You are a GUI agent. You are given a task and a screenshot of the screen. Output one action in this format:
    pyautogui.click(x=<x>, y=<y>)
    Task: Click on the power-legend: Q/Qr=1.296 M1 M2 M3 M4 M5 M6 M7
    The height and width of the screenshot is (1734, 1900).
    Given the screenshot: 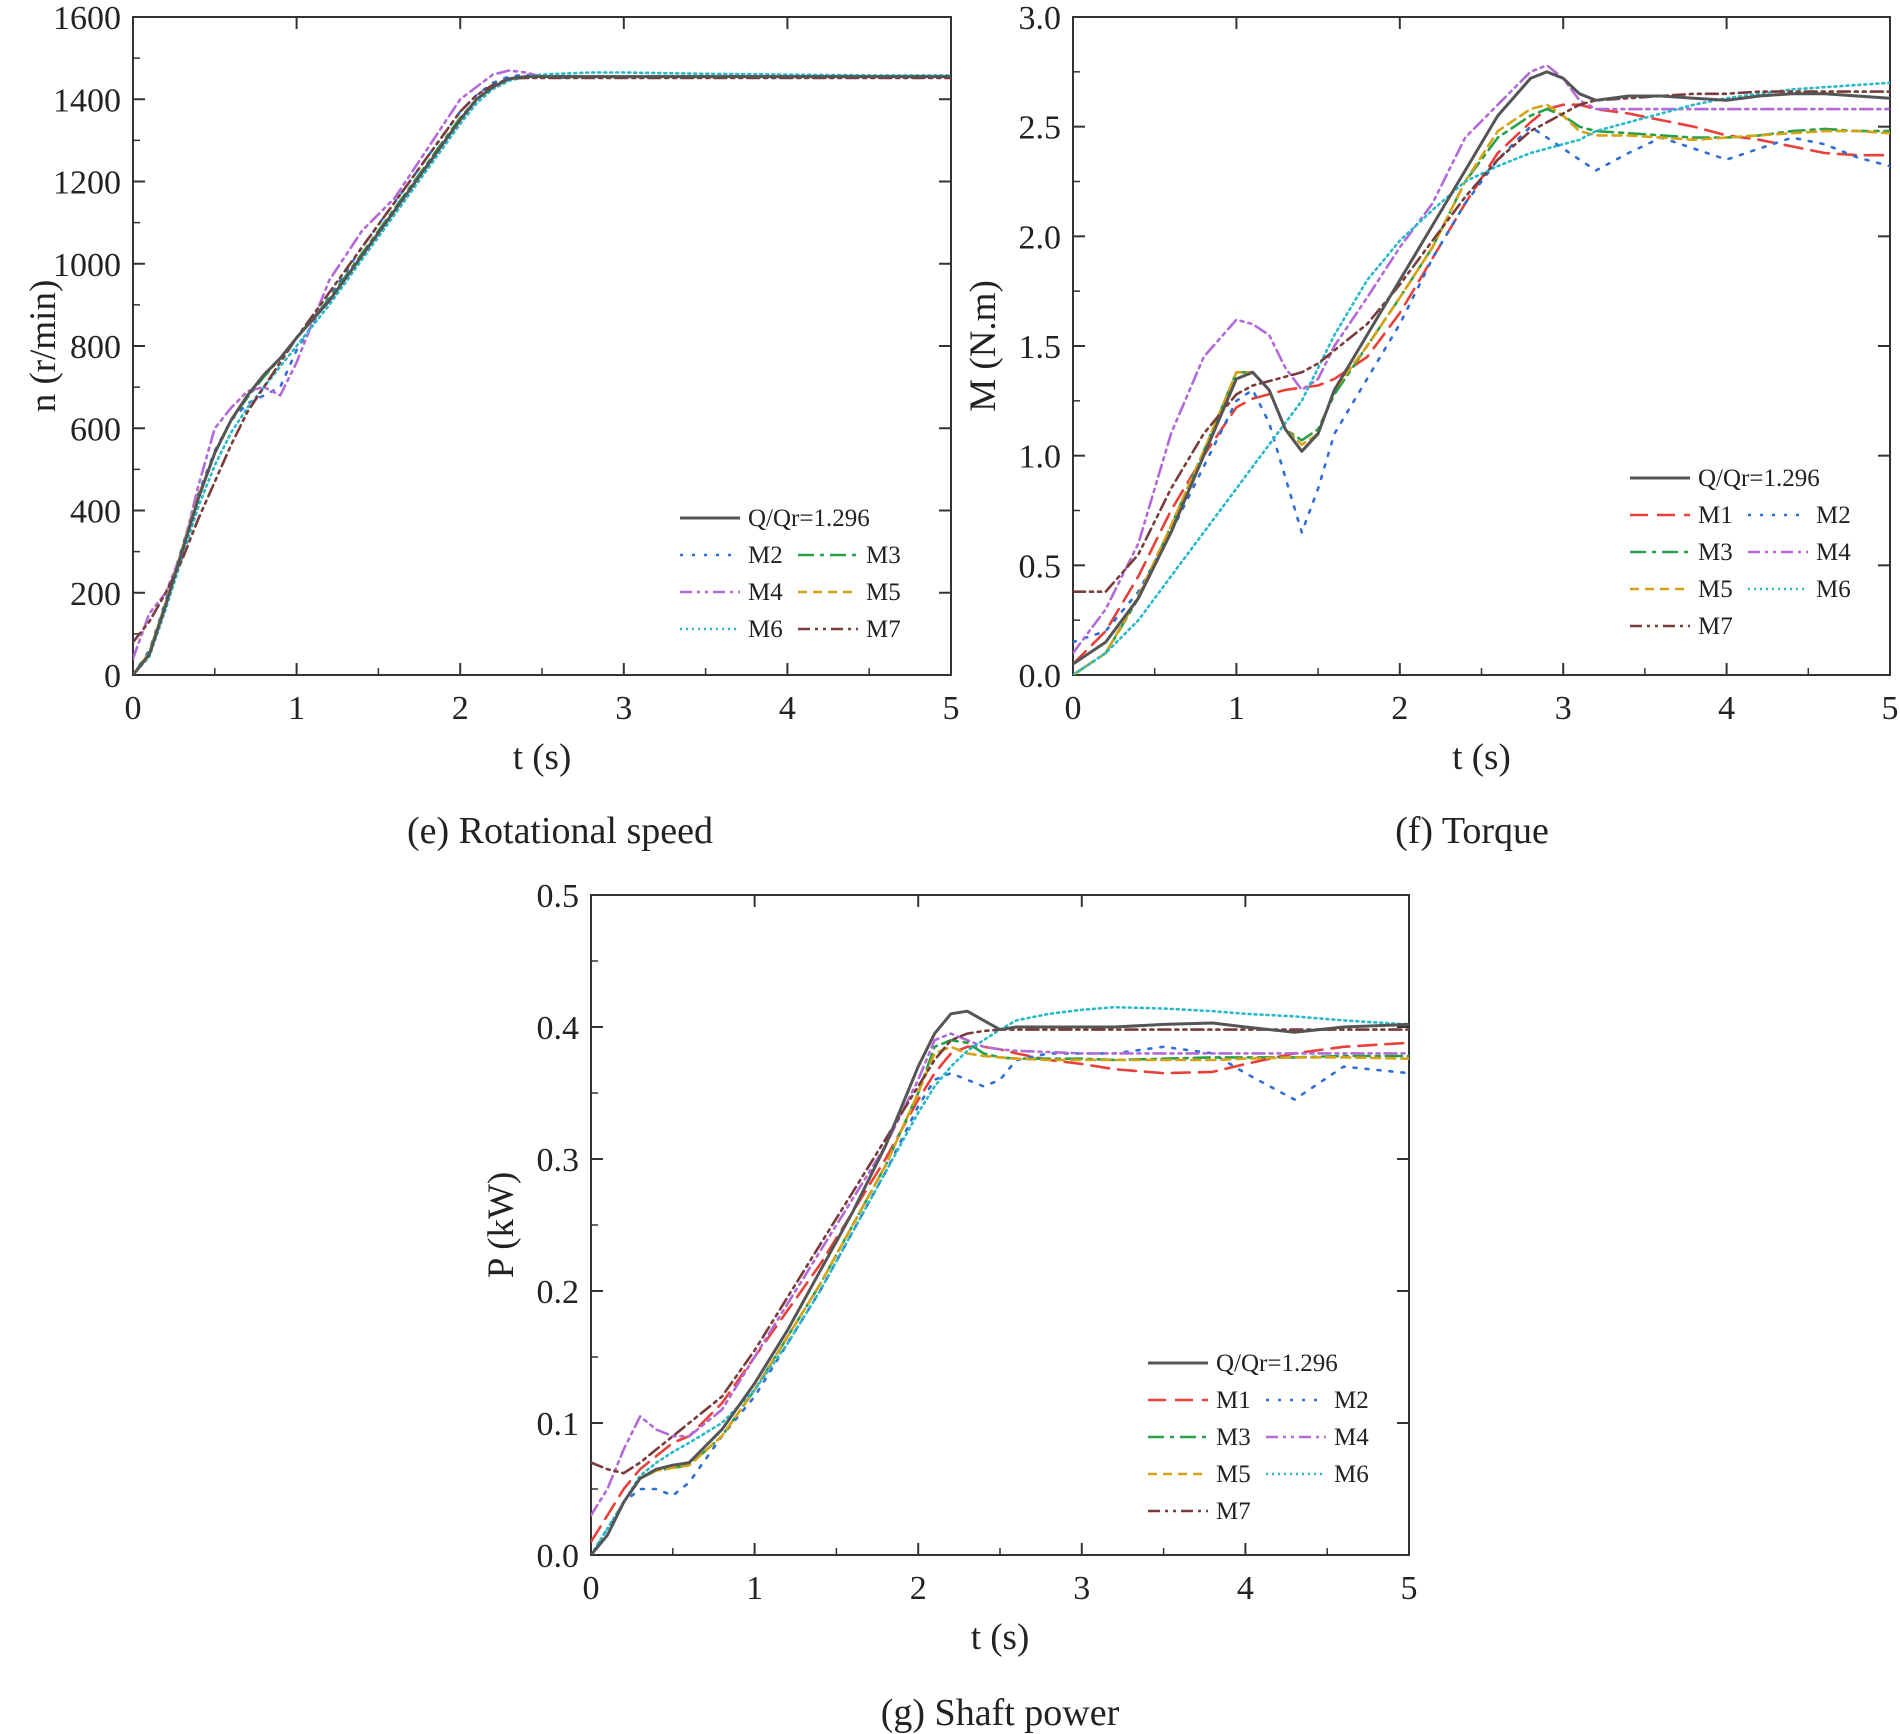 What is the action you would take?
    pyautogui.click(x=1258, y=1437)
    